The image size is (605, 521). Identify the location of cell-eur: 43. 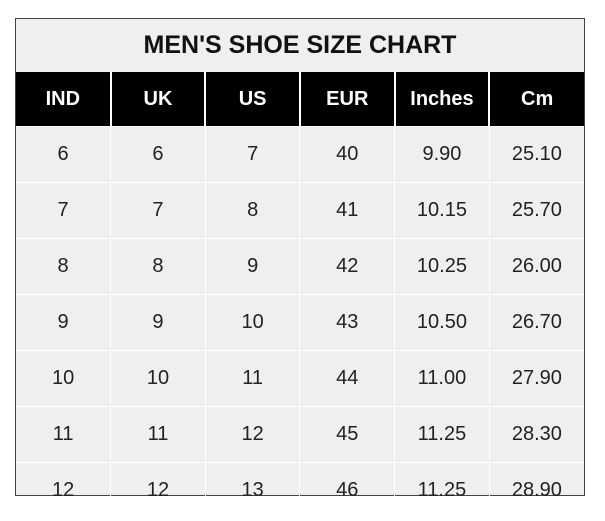
(347, 322).